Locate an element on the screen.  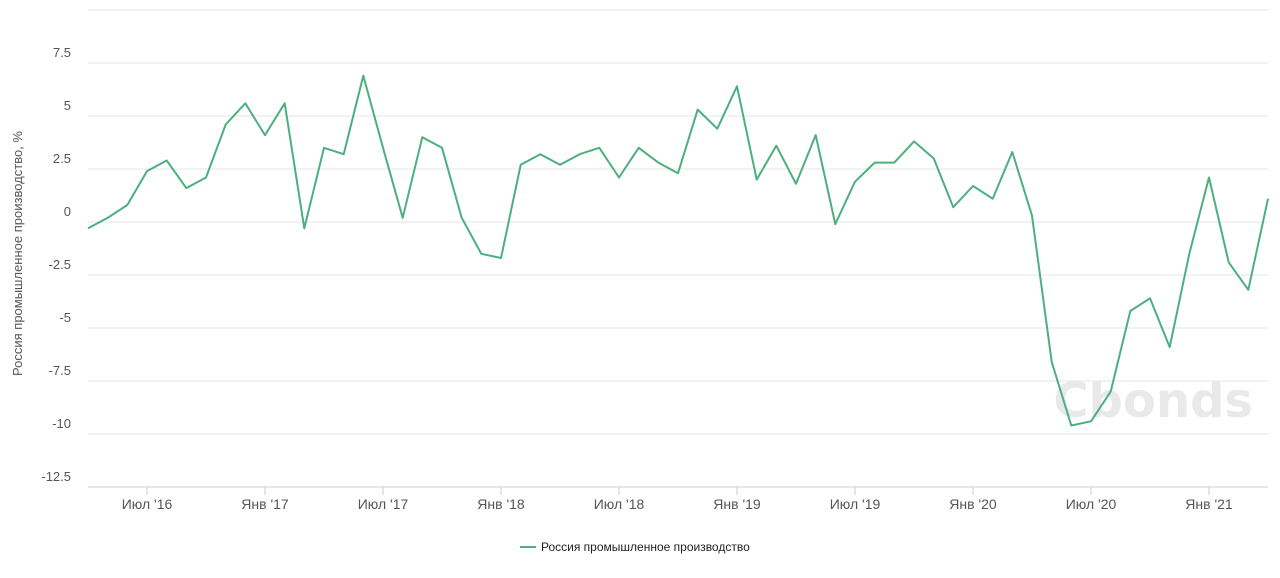
x-tick-label: Июл '20 is located at coordinates (1091, 504).